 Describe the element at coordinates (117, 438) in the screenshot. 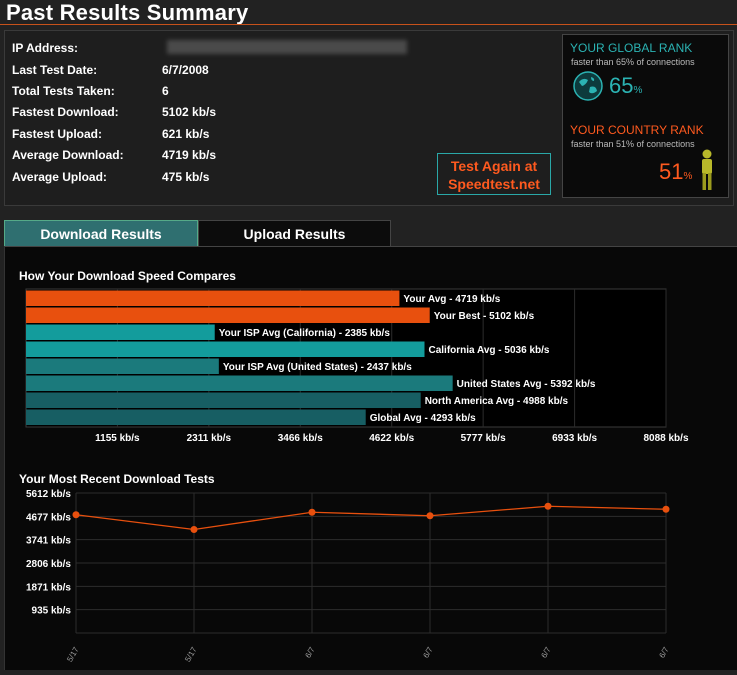

I see `bar-x-tick-label: 1155 kb/s` at that location.